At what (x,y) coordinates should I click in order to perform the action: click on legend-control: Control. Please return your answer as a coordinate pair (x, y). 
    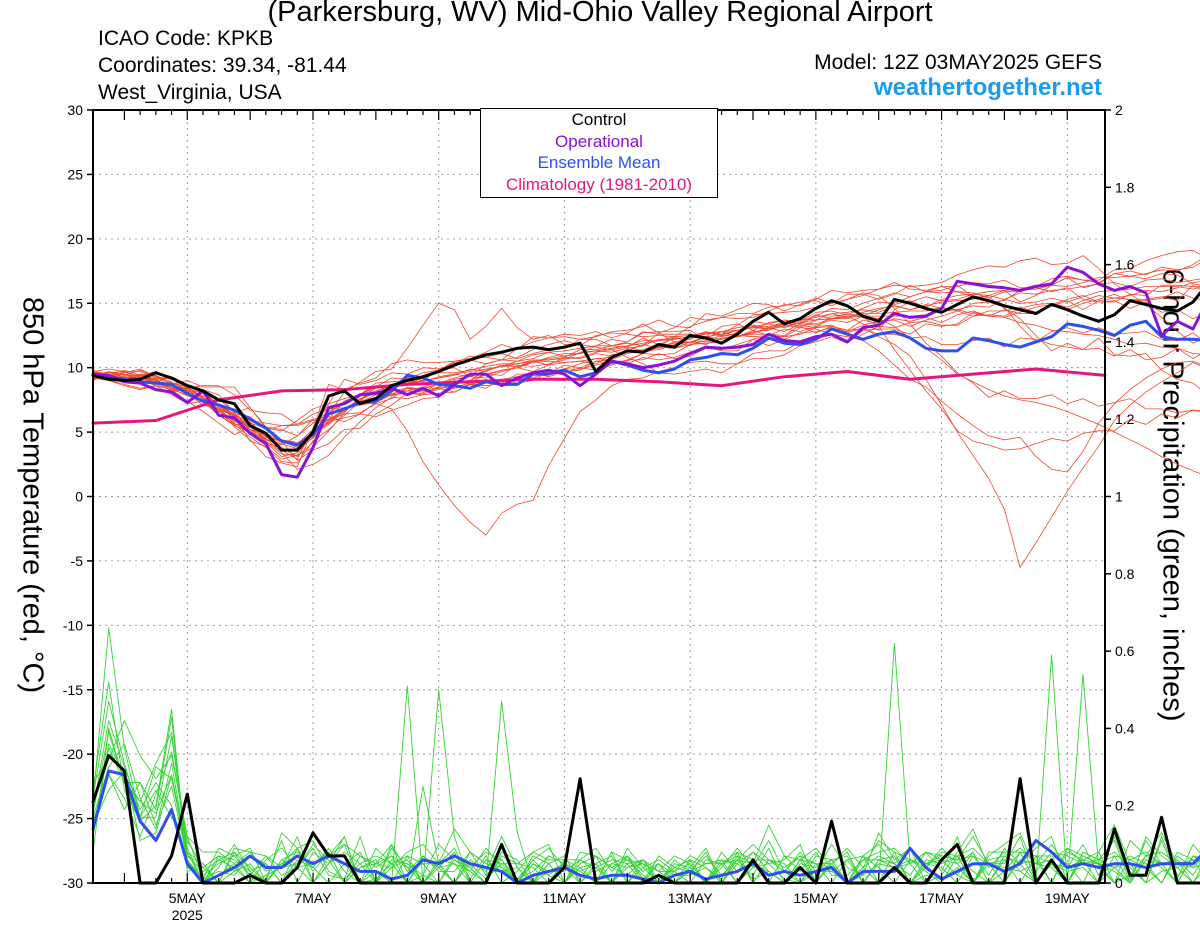
    Looking at the image, I should click on (599, 119).